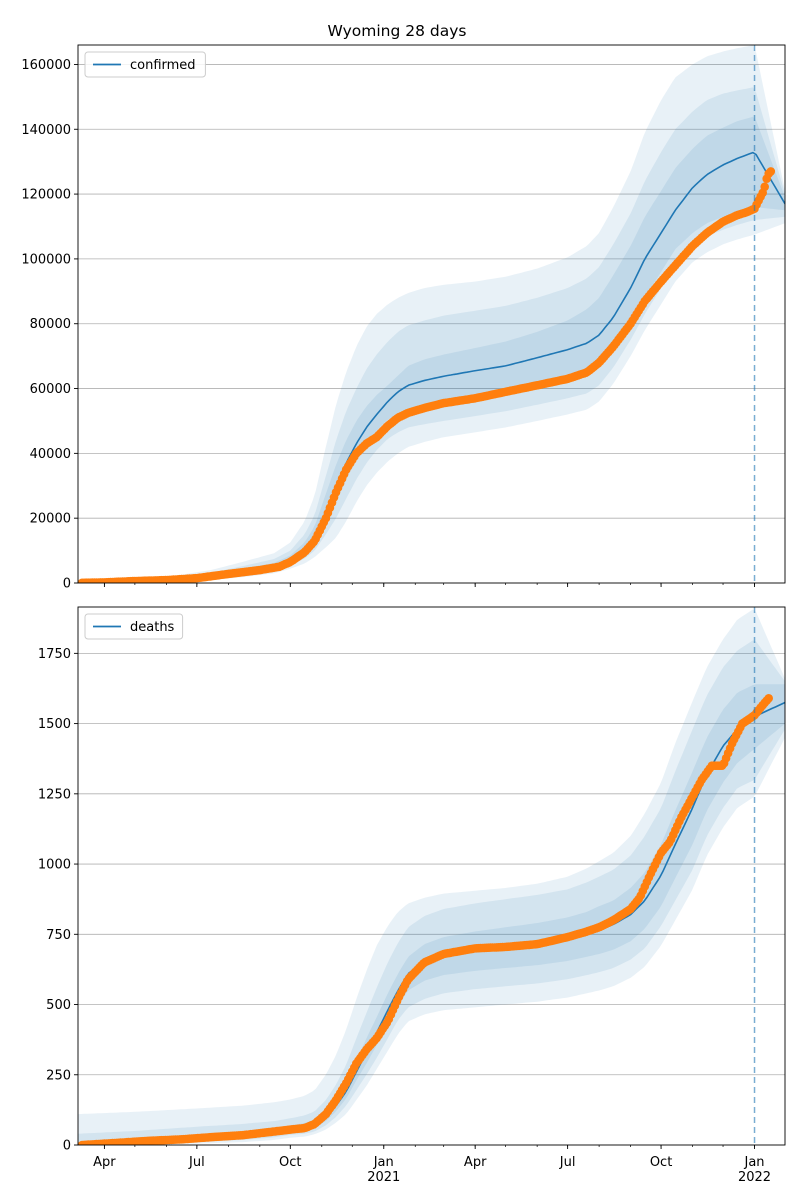 This screenshot has height=1200, width=800. What do you see at coordinates (50, 324) in the screenshot?
I see `y-tick-label: 80000` at bounding box center [50, 324].